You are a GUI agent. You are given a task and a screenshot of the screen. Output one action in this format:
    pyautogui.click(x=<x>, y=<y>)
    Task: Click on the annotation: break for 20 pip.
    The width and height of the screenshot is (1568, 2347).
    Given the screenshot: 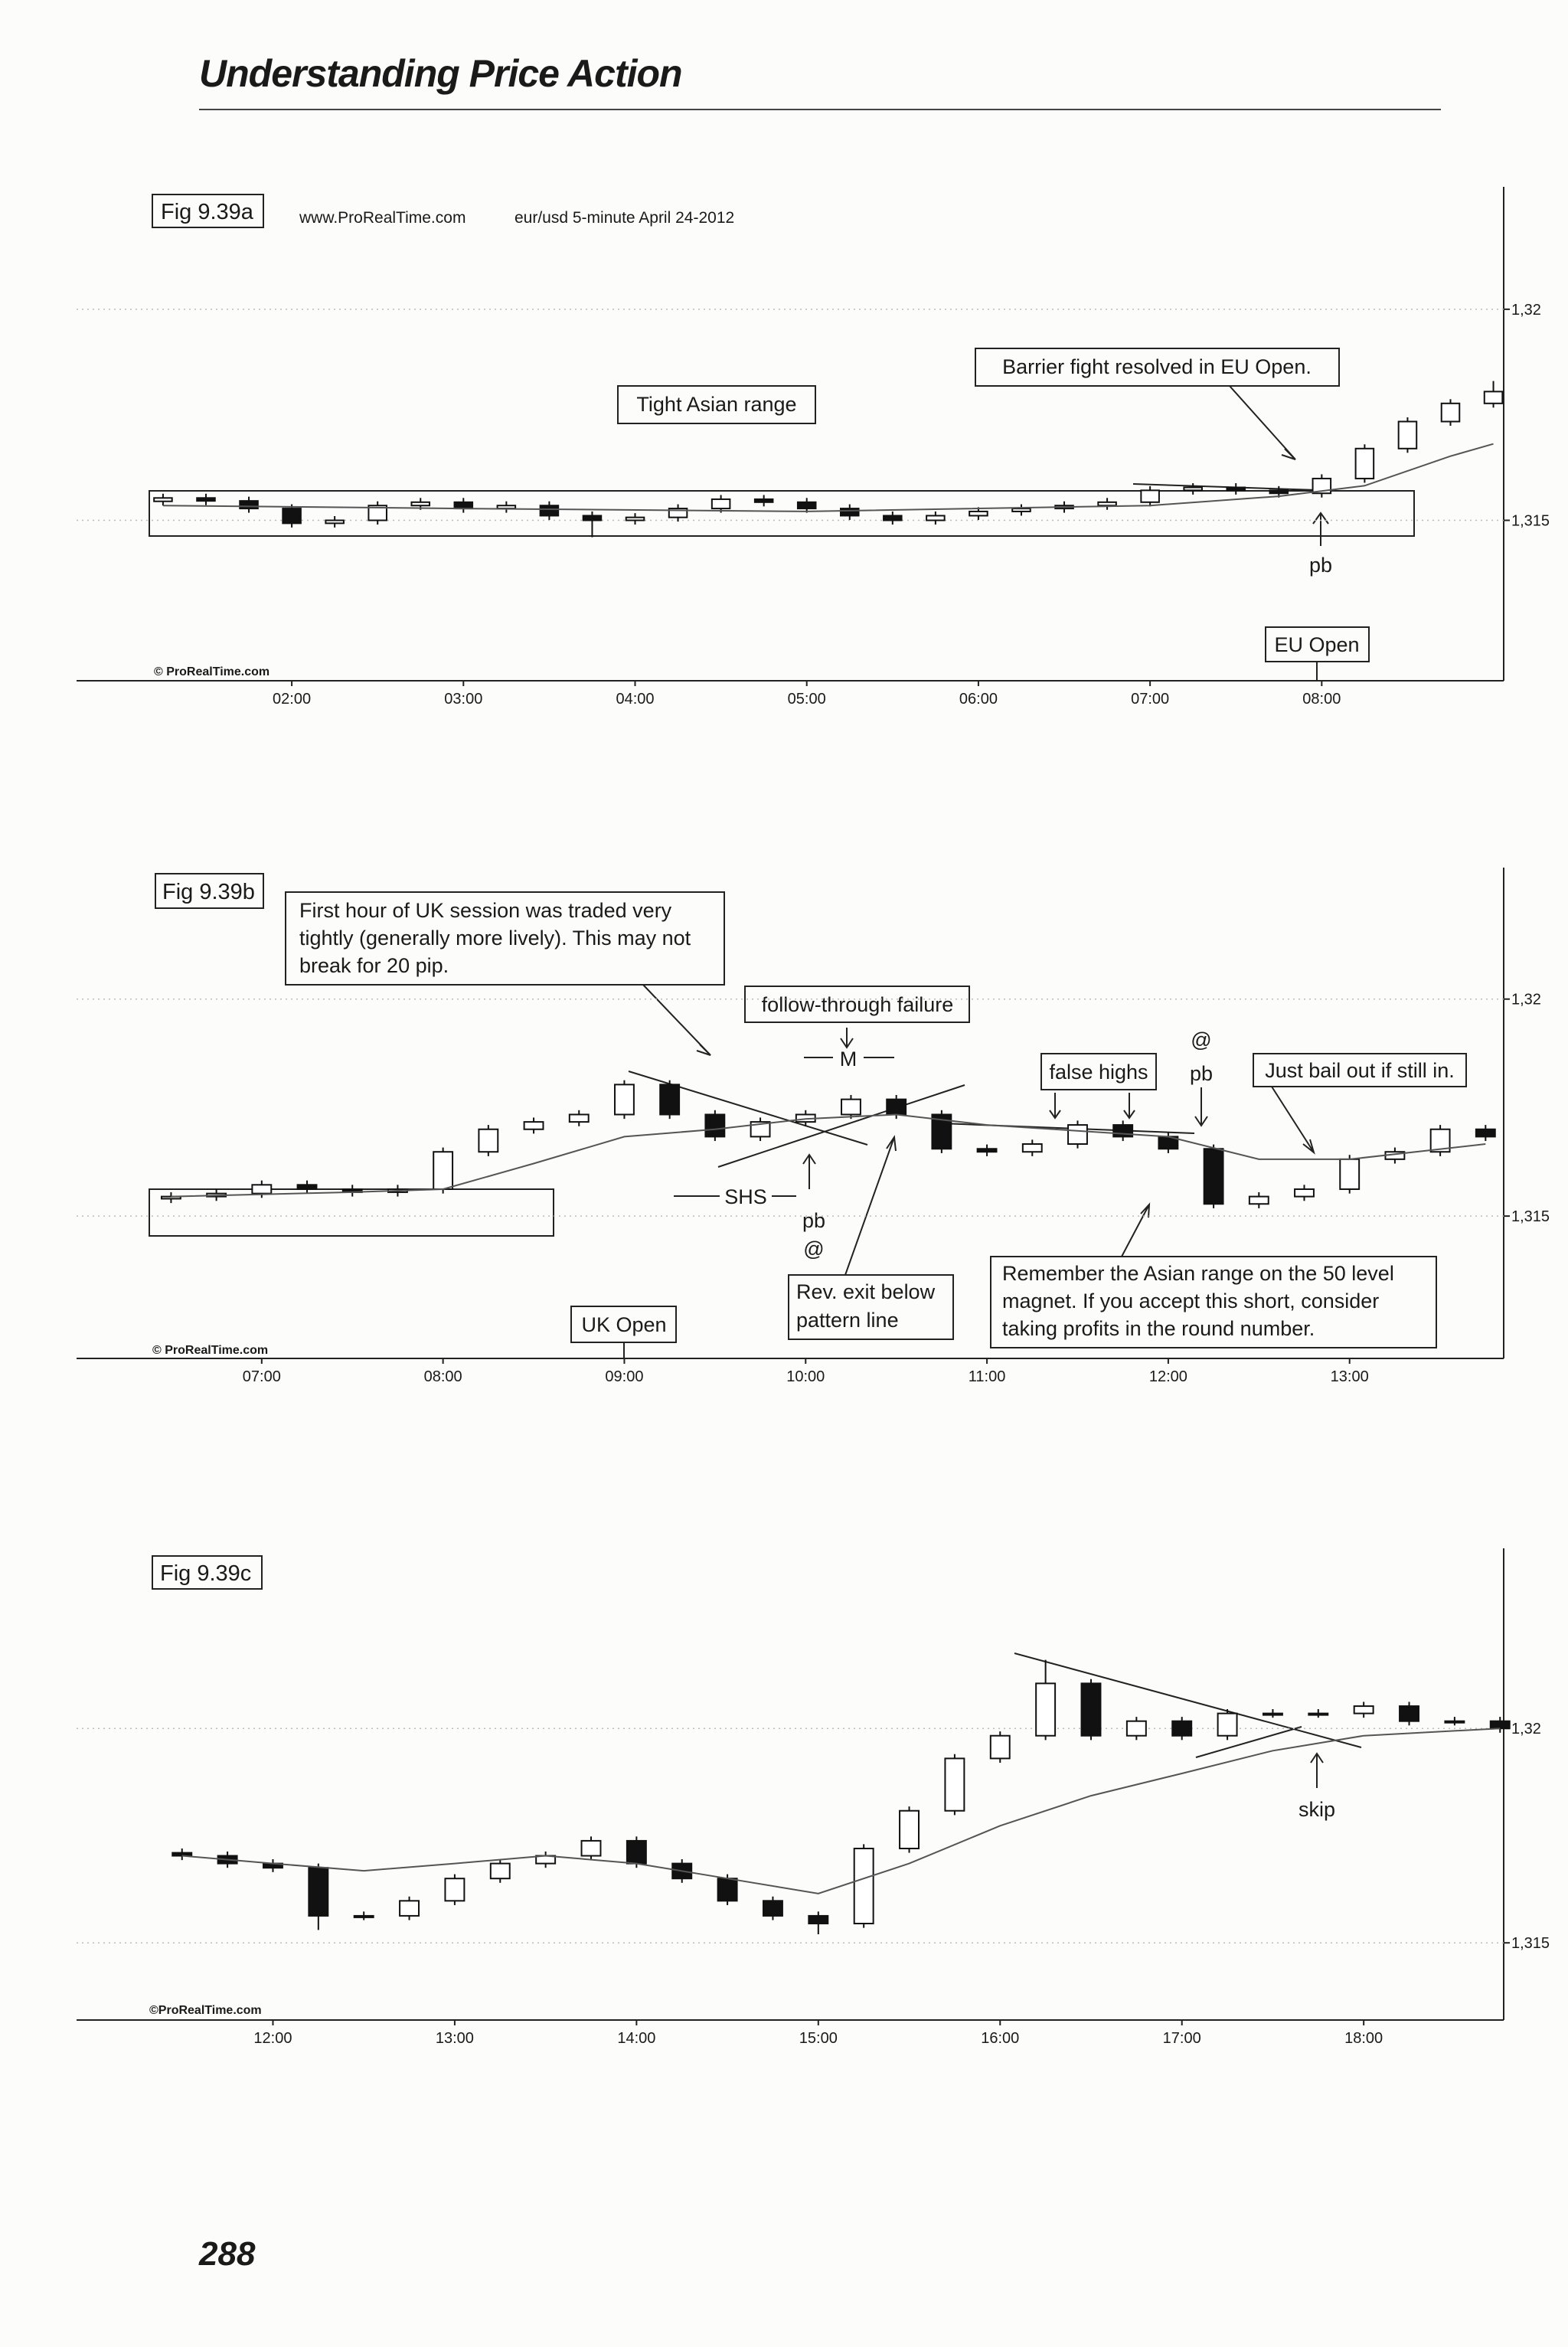 What is the action you would take?
    pyautogui.click(x=374, y=965)
    